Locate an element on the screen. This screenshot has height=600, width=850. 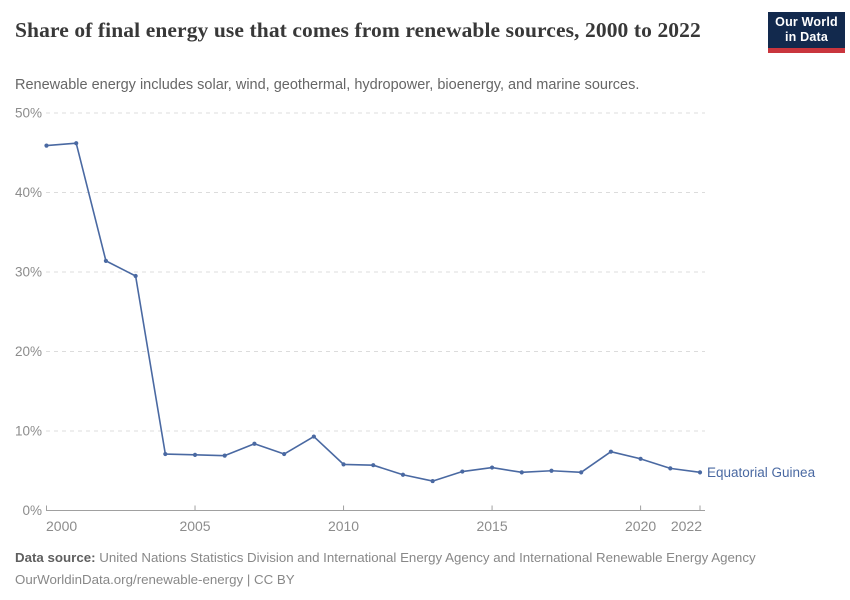
x-axis-tick-label: 2010 is located at coordinates (343, 526).